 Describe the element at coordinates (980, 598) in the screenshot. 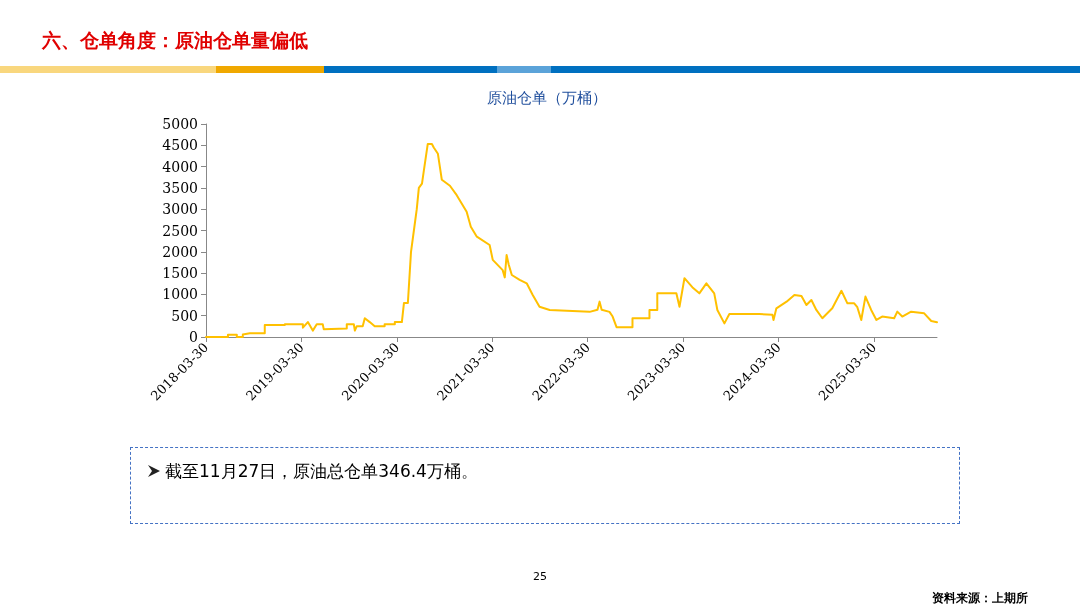

I see `text: 资料来源：上期所` at that location.